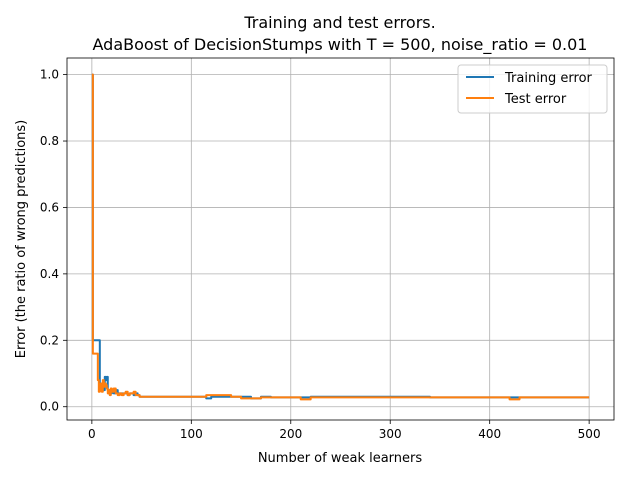 This screenshot has height=480, width=640. Describe the element at coordinates (92, 434) in the screenshot. I see `x-tick-label: 0` at that location.